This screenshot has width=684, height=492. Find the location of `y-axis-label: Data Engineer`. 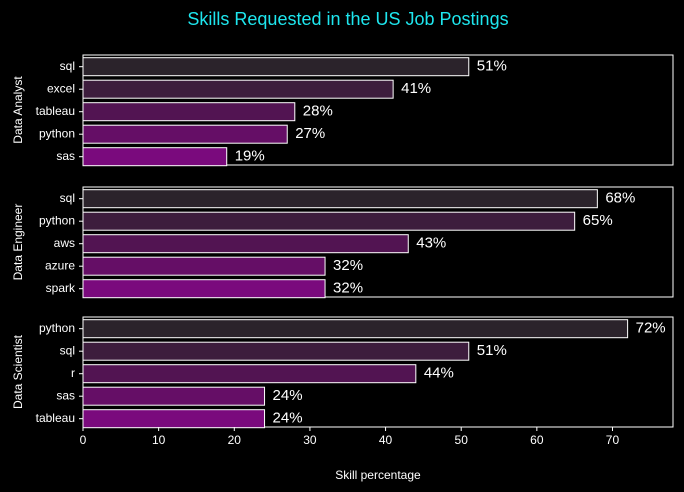

y-axis-label: Data Engineer is located at coordinates (18, 242).